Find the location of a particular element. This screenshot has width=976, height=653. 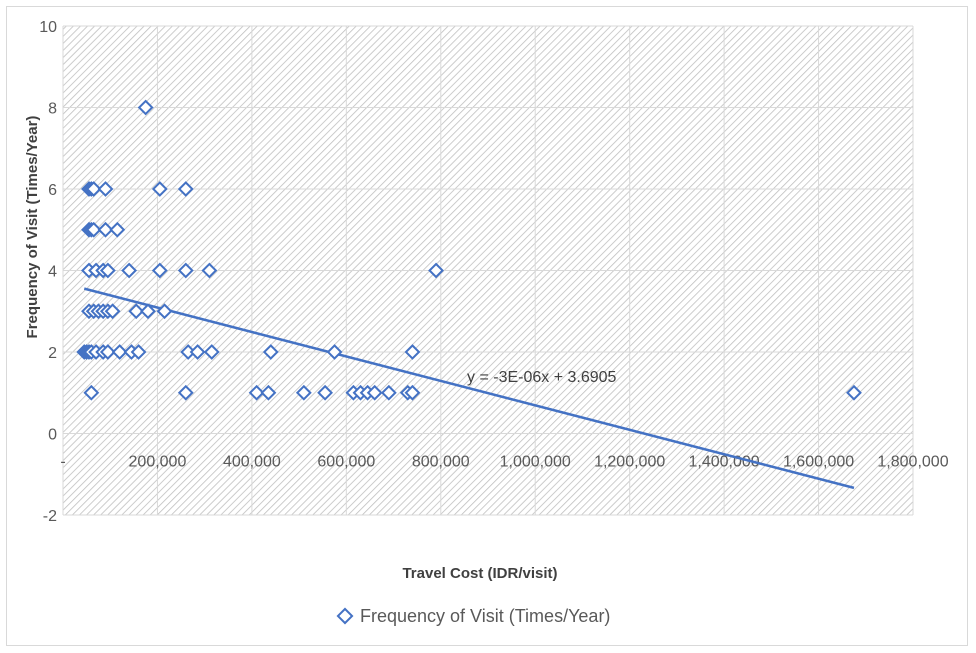

trendline-equation: y = -3E-06x + 3.6905 is located at coordinates (542, 377).